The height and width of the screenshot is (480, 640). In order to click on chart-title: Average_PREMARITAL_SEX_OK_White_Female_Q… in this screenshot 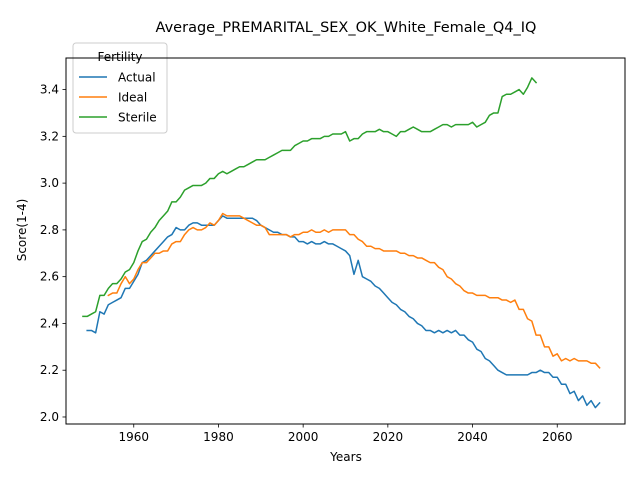, I will do `click(346, 28)`.